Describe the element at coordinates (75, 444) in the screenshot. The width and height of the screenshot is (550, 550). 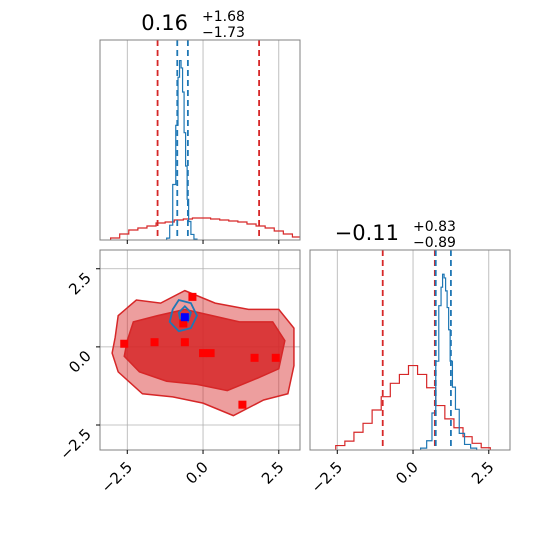
I see `joint-y-tick-label: −2.5` at that location.